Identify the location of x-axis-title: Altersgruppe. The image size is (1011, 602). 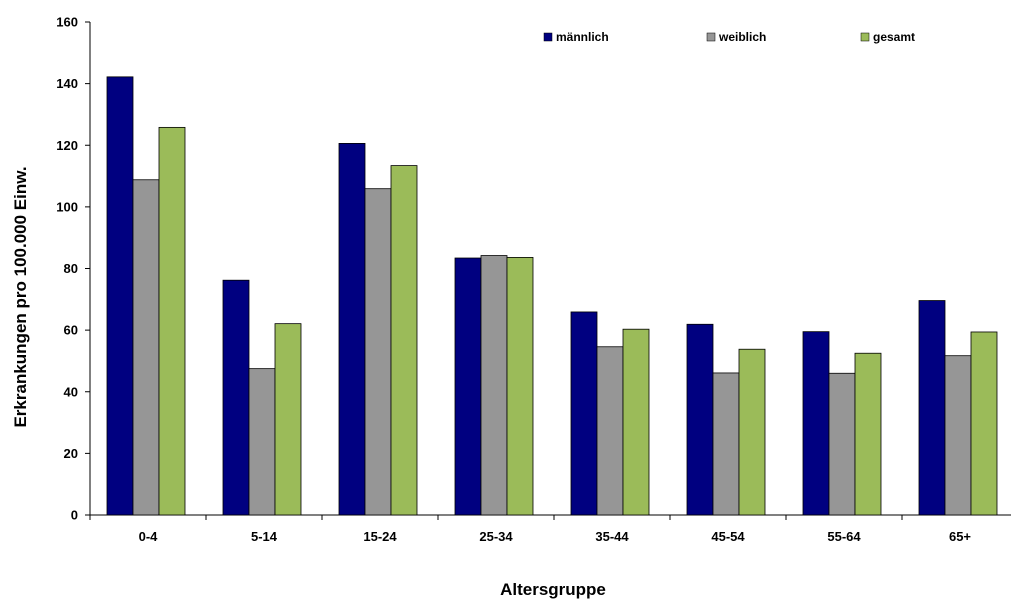
(553, 589).